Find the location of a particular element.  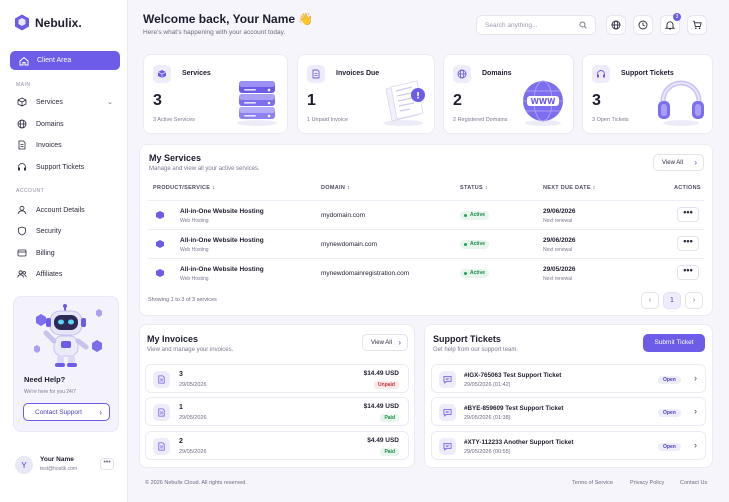

invoice-row: 1 29/05/2026 $14.49 USD Paid is located at coordinates (277, 411).